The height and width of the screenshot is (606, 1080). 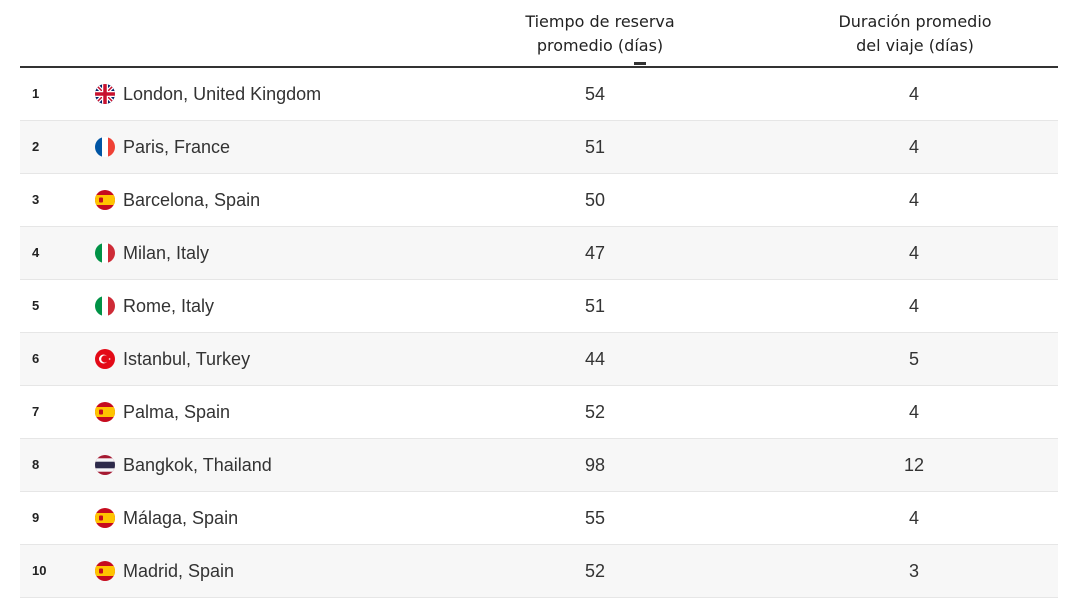 What do you see at coordinates (197, 465) in the screenshot?
I see `destination-cell: Bangkok, Thailand` at bounding box center [197, 465].